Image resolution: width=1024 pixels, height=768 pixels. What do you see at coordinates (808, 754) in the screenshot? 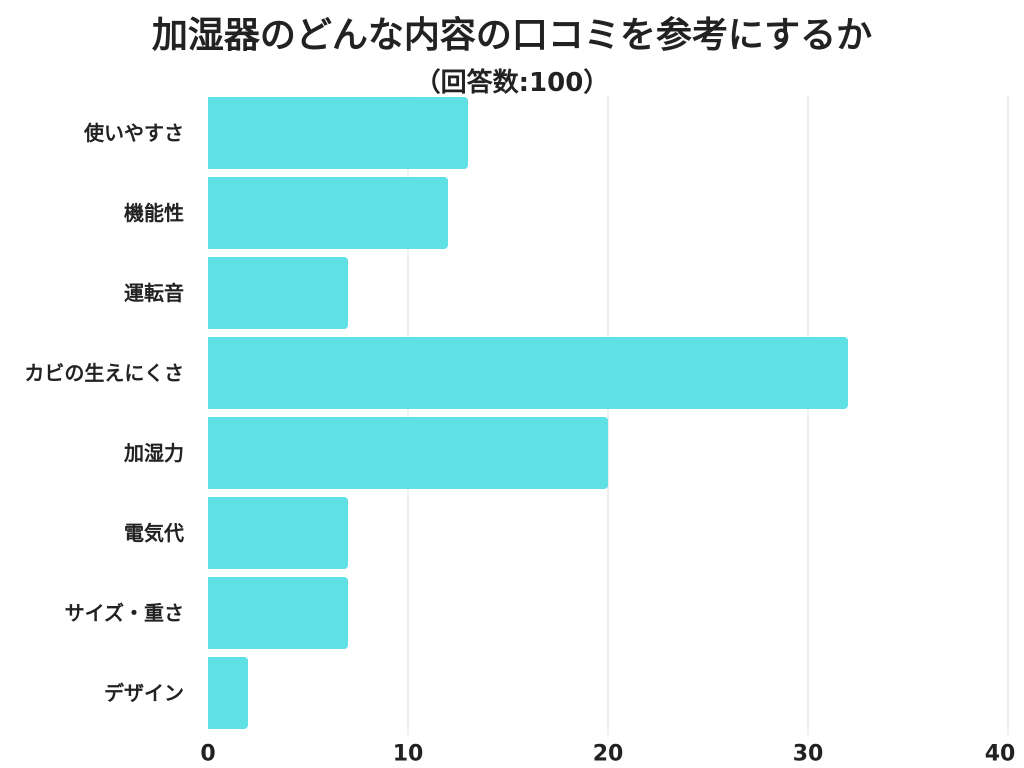
I see `x-tick-label-30: 30` at bounding box center [808, 754].